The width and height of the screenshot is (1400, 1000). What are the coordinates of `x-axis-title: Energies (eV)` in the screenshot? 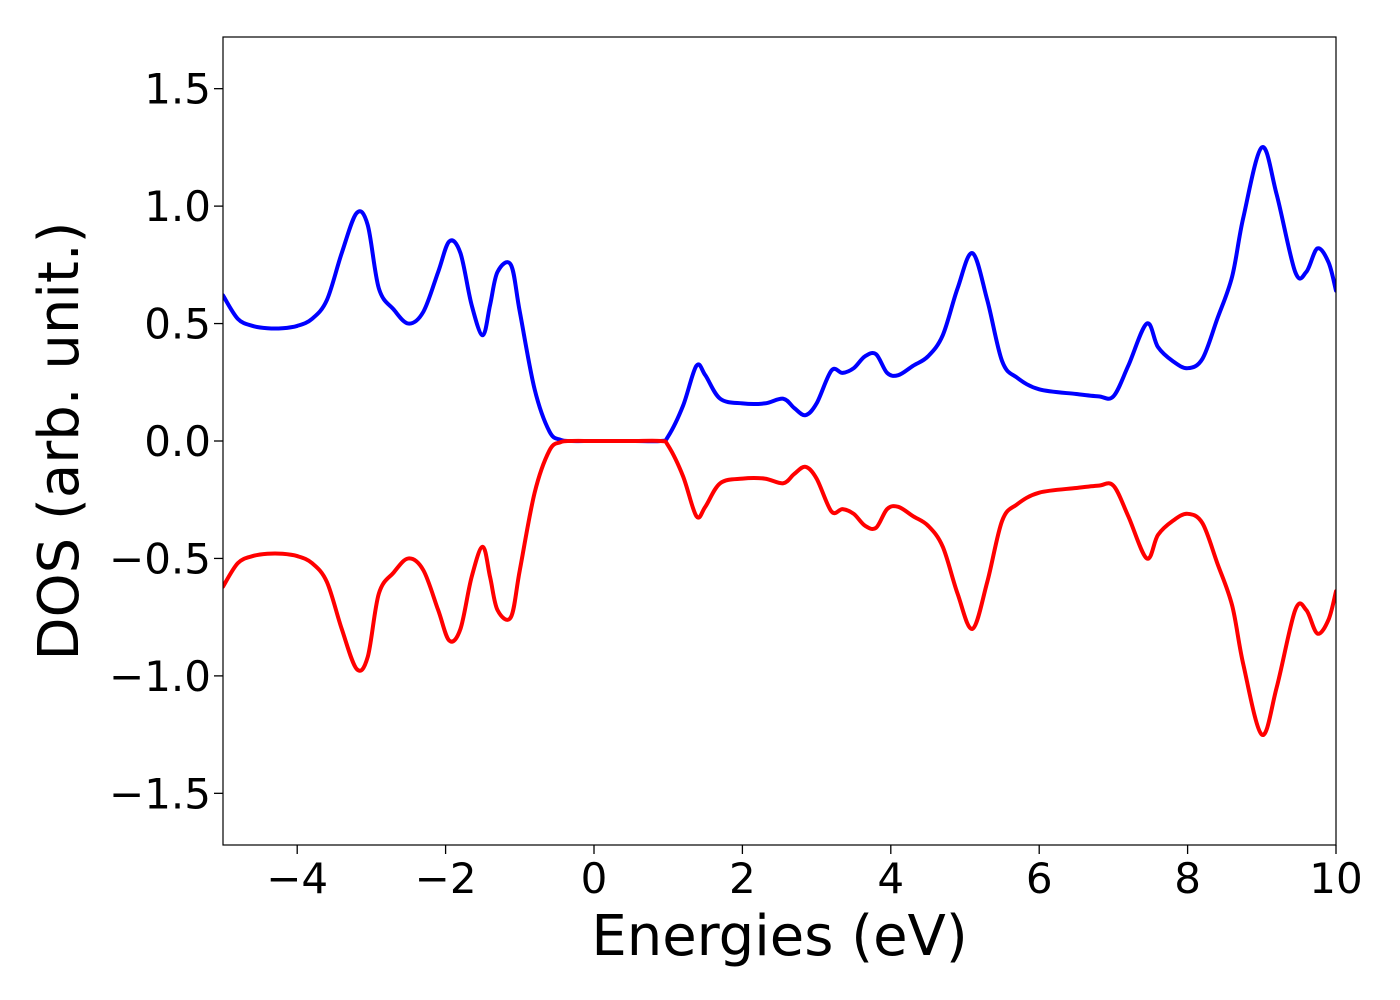 It's located at (779, 936).